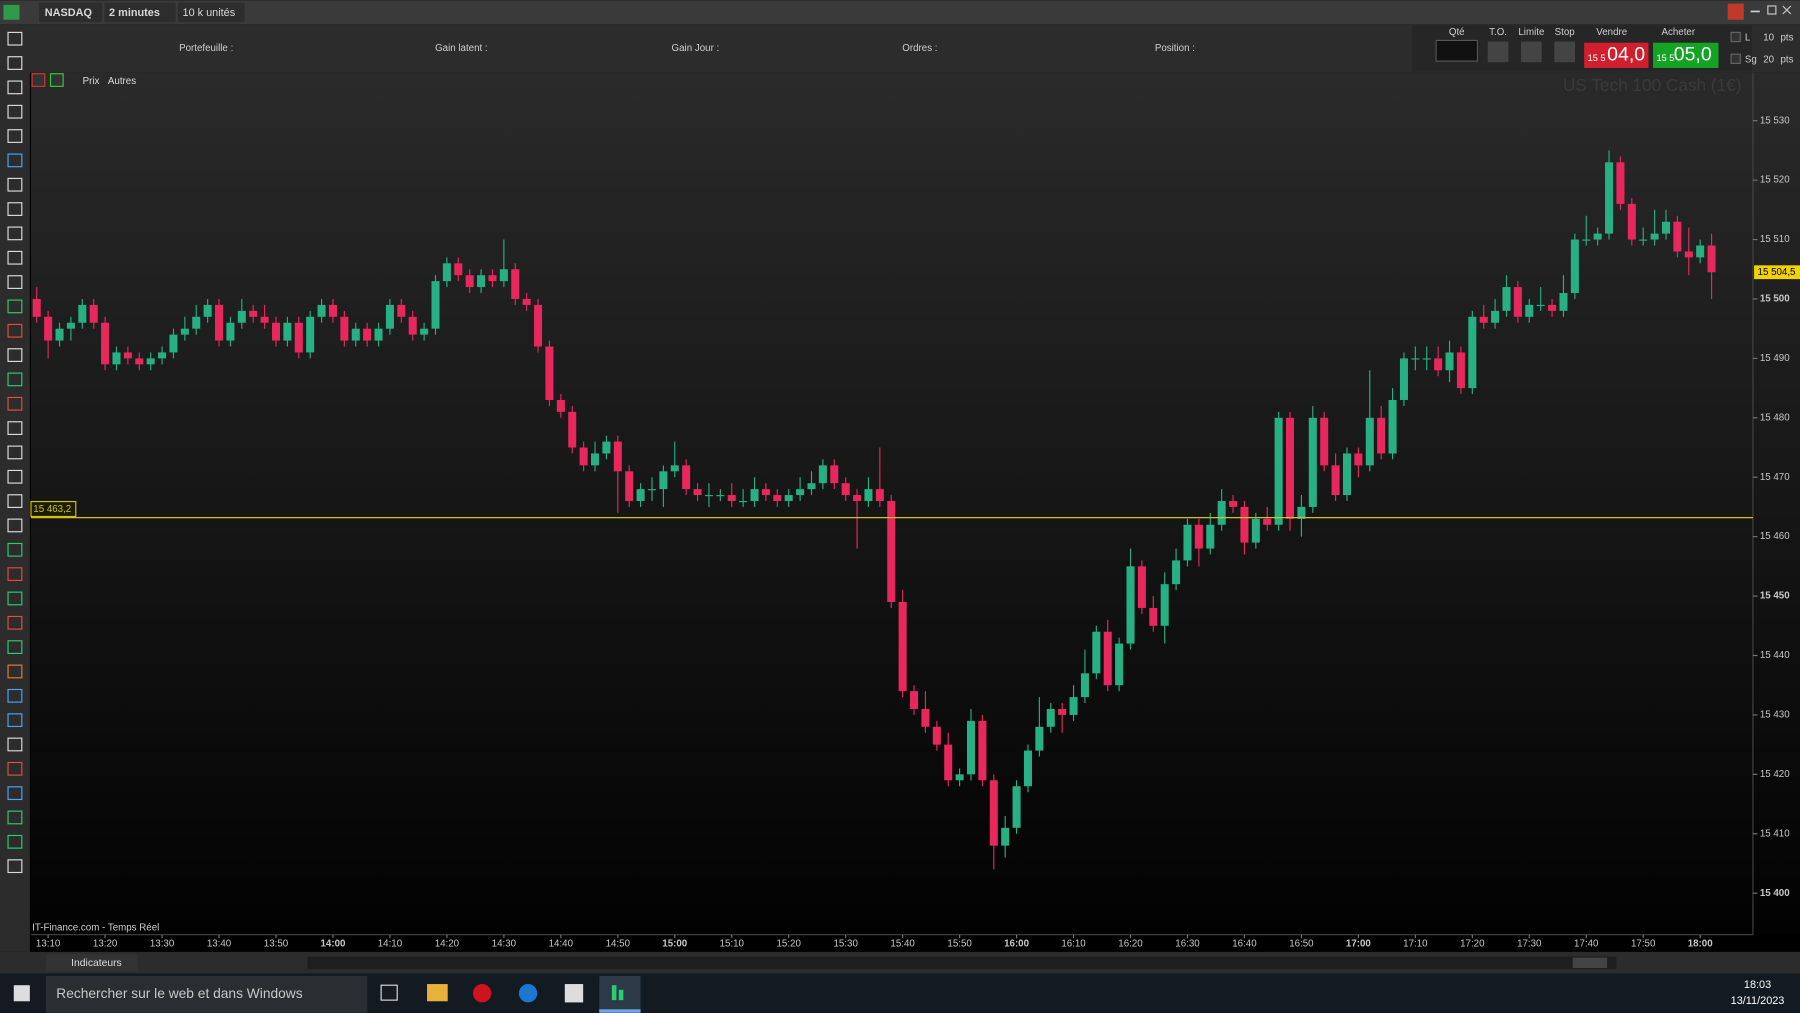  I want to click on other-tab-label: Autres, so click(122, 81).